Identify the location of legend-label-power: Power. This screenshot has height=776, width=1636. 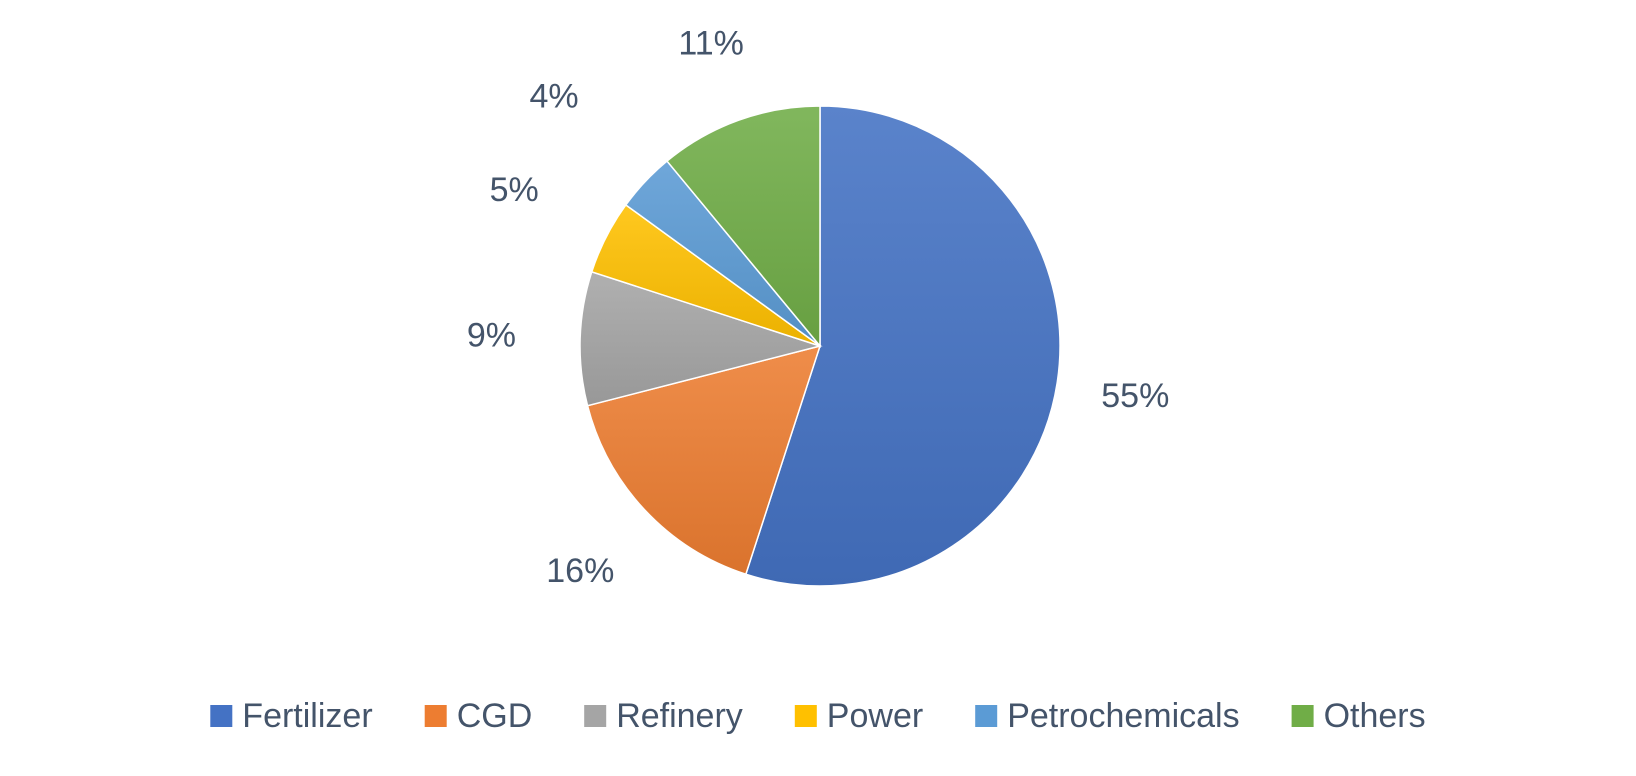
(875, 716).